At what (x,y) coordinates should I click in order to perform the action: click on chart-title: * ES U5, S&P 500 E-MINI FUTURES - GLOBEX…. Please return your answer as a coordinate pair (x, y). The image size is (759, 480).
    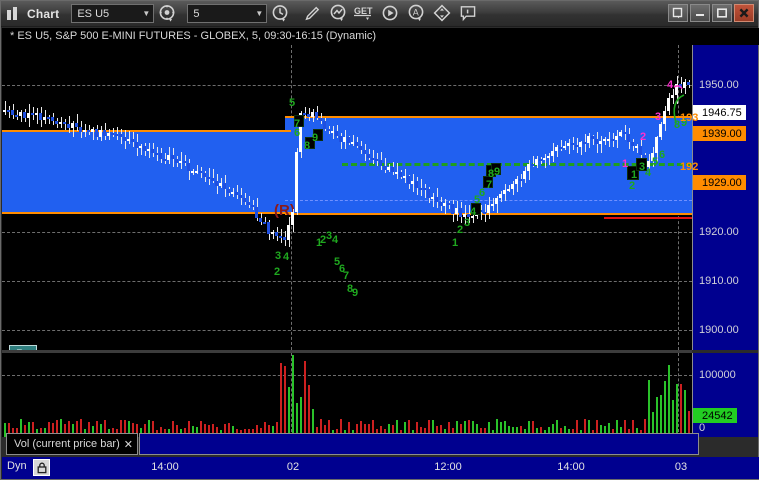
    Looking at the image, I should click on (380, 36).